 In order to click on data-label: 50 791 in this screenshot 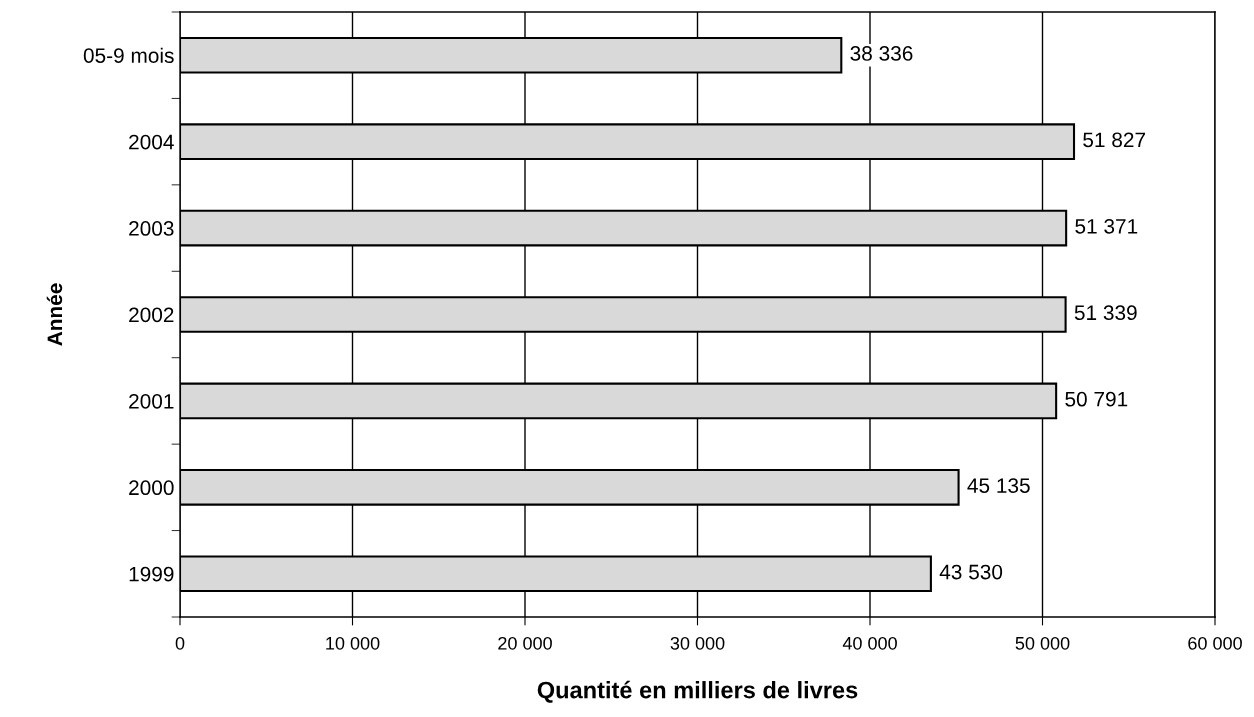, I will do `click(1096, 399)`.